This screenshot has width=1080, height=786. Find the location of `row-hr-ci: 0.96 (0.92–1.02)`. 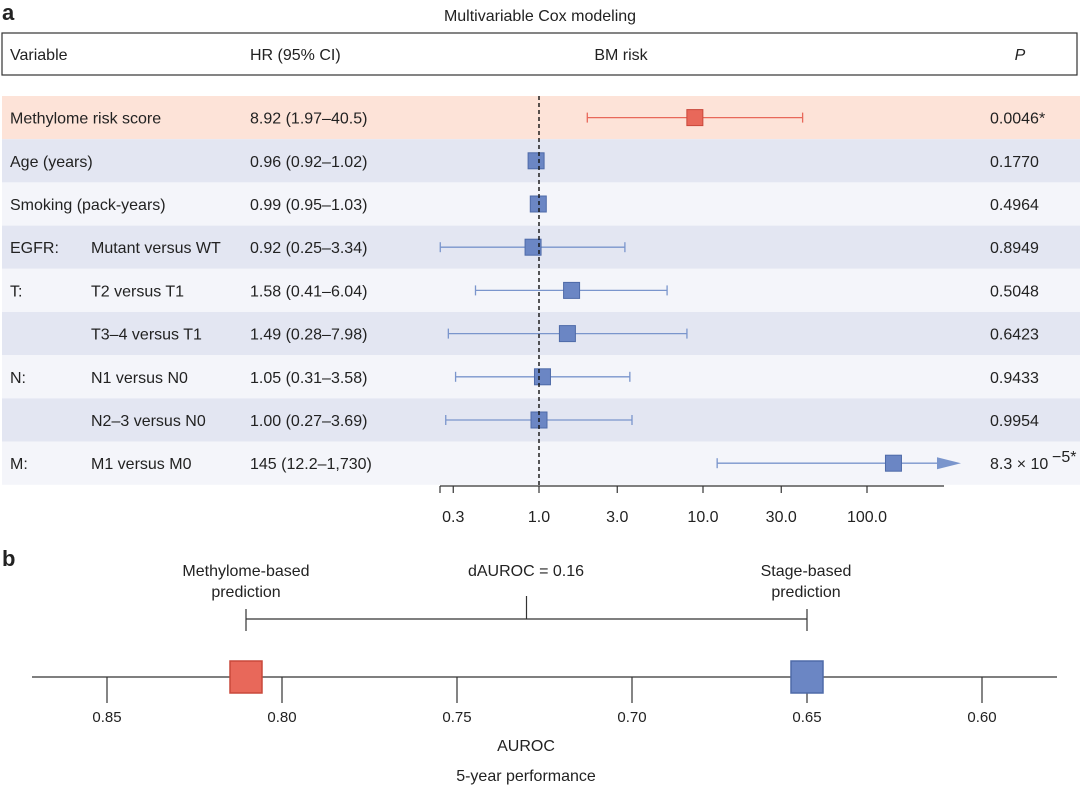

row-hr-ci: 0.96 (0.92–1.02) is located at coordinates (308, 162).